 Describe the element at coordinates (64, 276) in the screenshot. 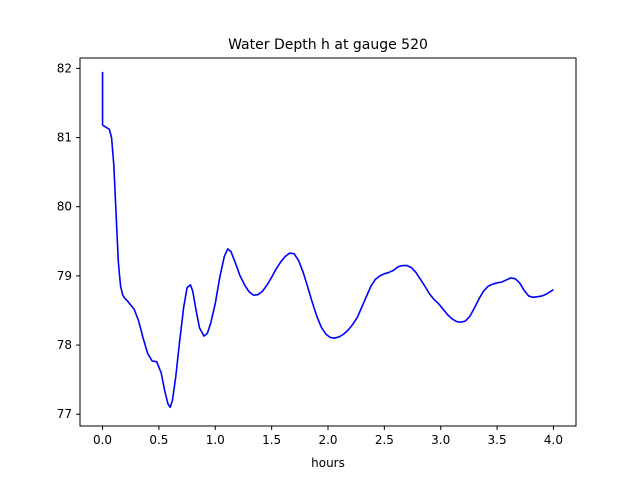

I see `y-tick-label: 79` at that location.